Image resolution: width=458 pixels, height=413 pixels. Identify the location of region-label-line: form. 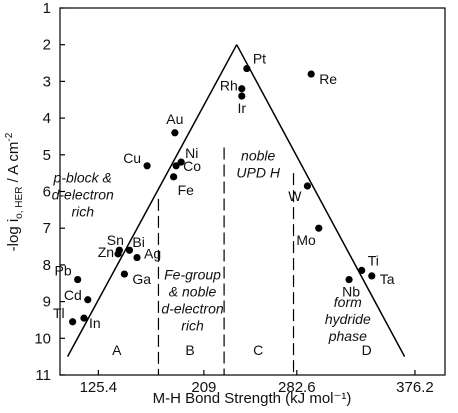
(348, 302).